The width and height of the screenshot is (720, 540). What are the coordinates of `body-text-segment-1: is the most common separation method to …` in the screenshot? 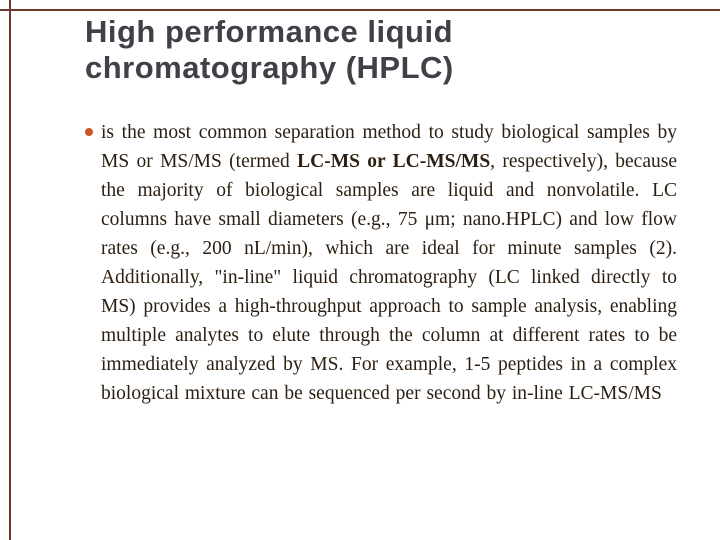 It's located at (389, 147).